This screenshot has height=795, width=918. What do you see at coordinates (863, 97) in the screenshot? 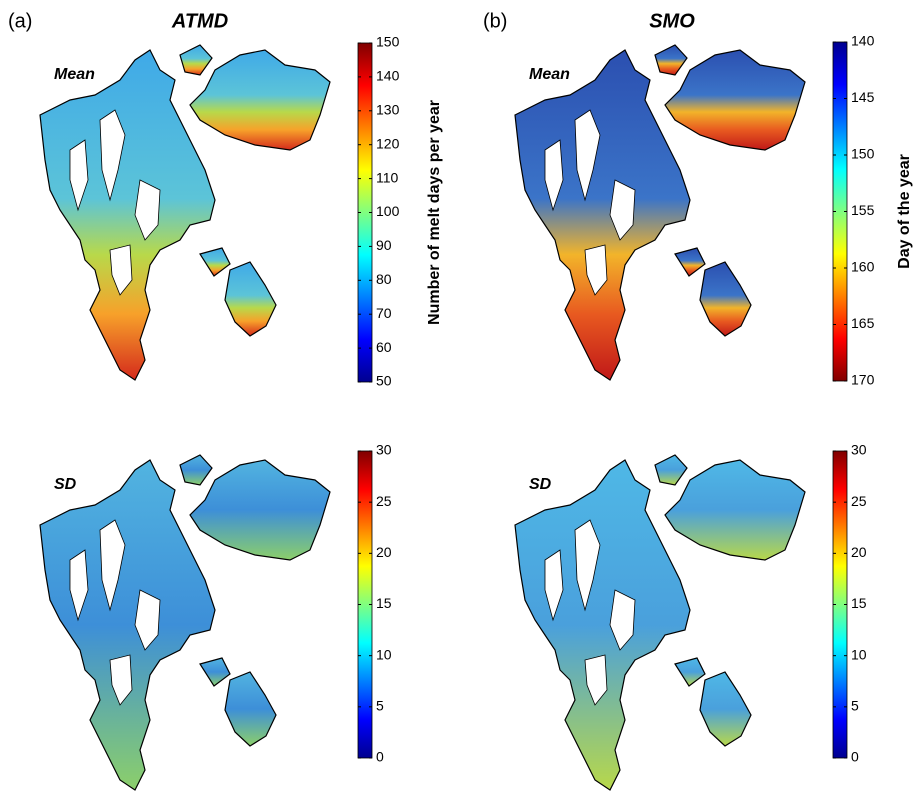
I see `tick-label: 145` at bounding box center [863, 97].